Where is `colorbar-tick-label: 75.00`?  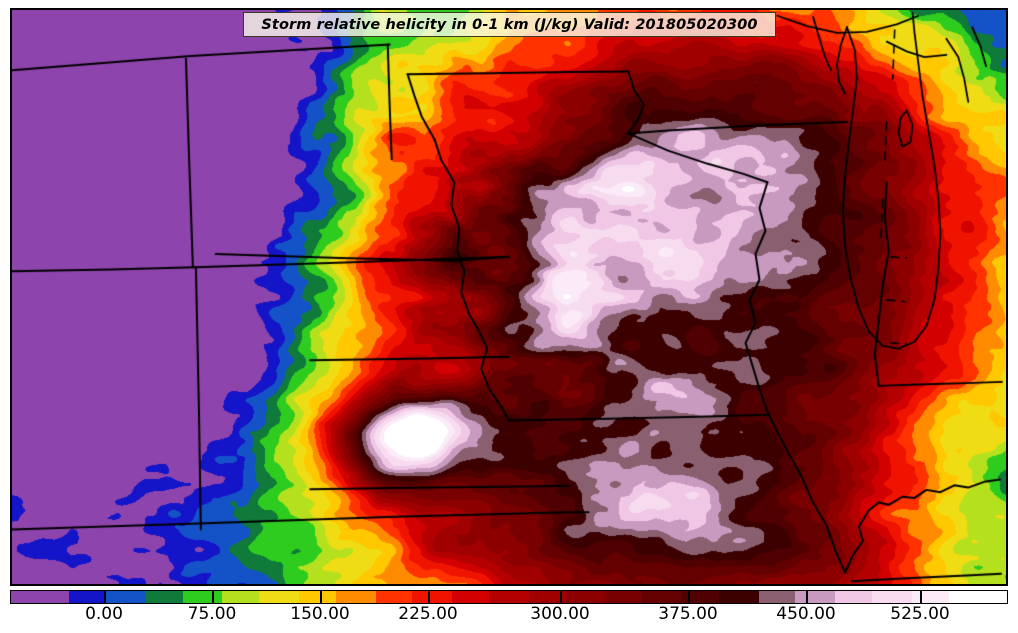 colorbar-tick-label: 75.00 is located at coordinates (212, 614).